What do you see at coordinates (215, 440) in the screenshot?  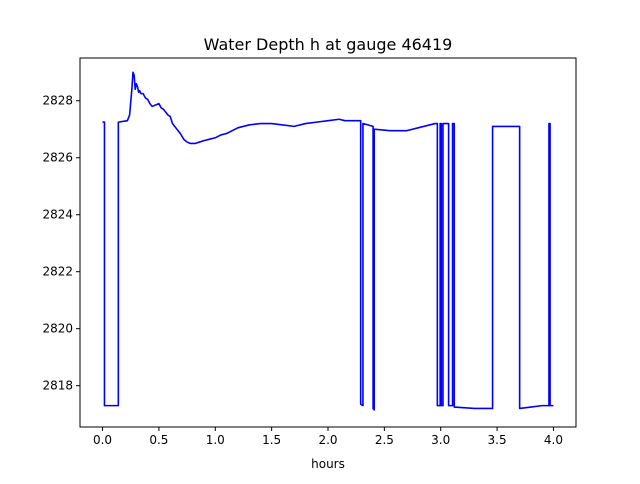 I see `x-tick-label: 1.0` at bounding box center [215, 440].